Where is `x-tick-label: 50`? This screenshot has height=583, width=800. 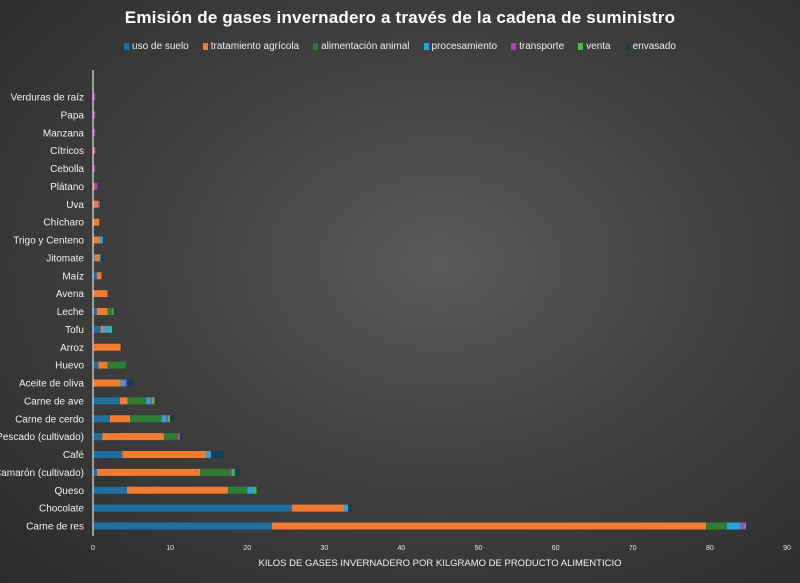
x-tick-label: 50 is located at coordinates (479, 548).